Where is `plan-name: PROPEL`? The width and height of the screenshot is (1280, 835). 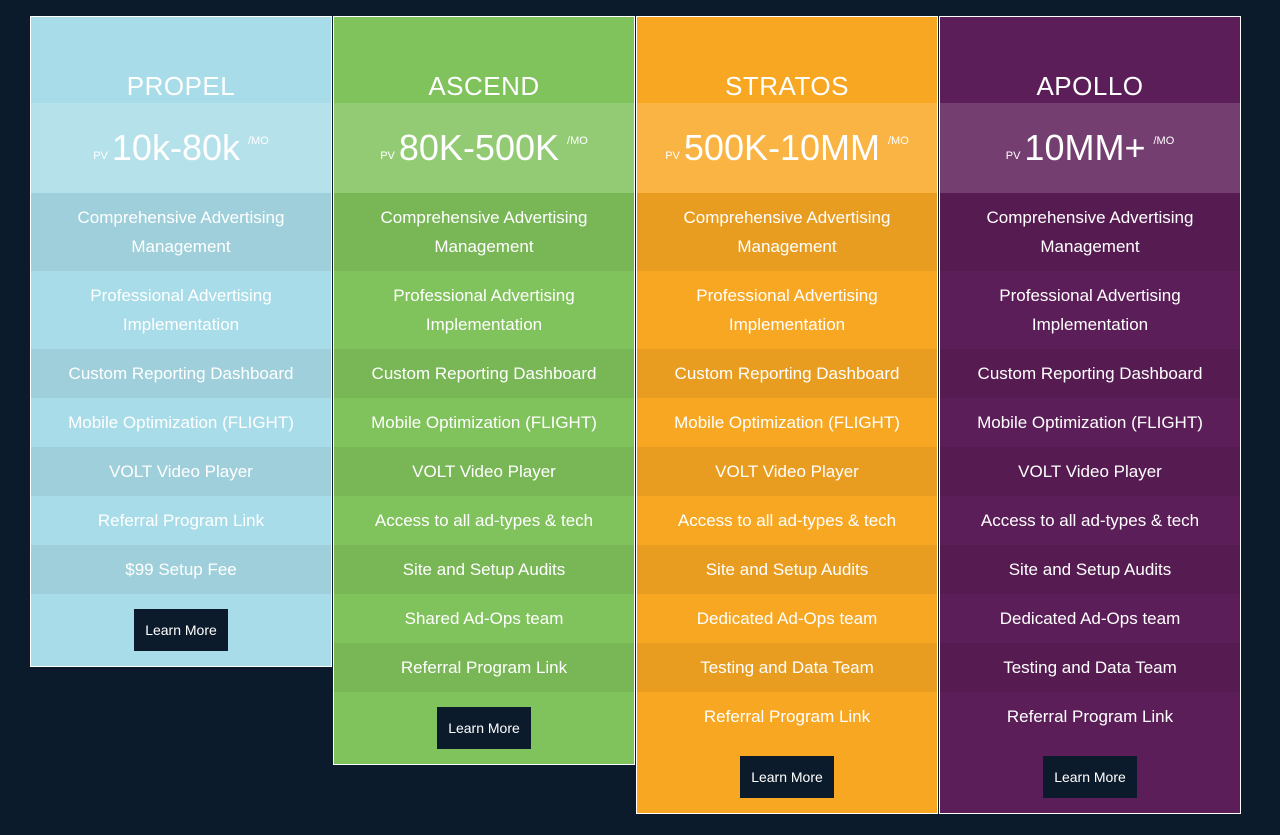
plan-name: PROPEL is located at coordinates (181, 86).